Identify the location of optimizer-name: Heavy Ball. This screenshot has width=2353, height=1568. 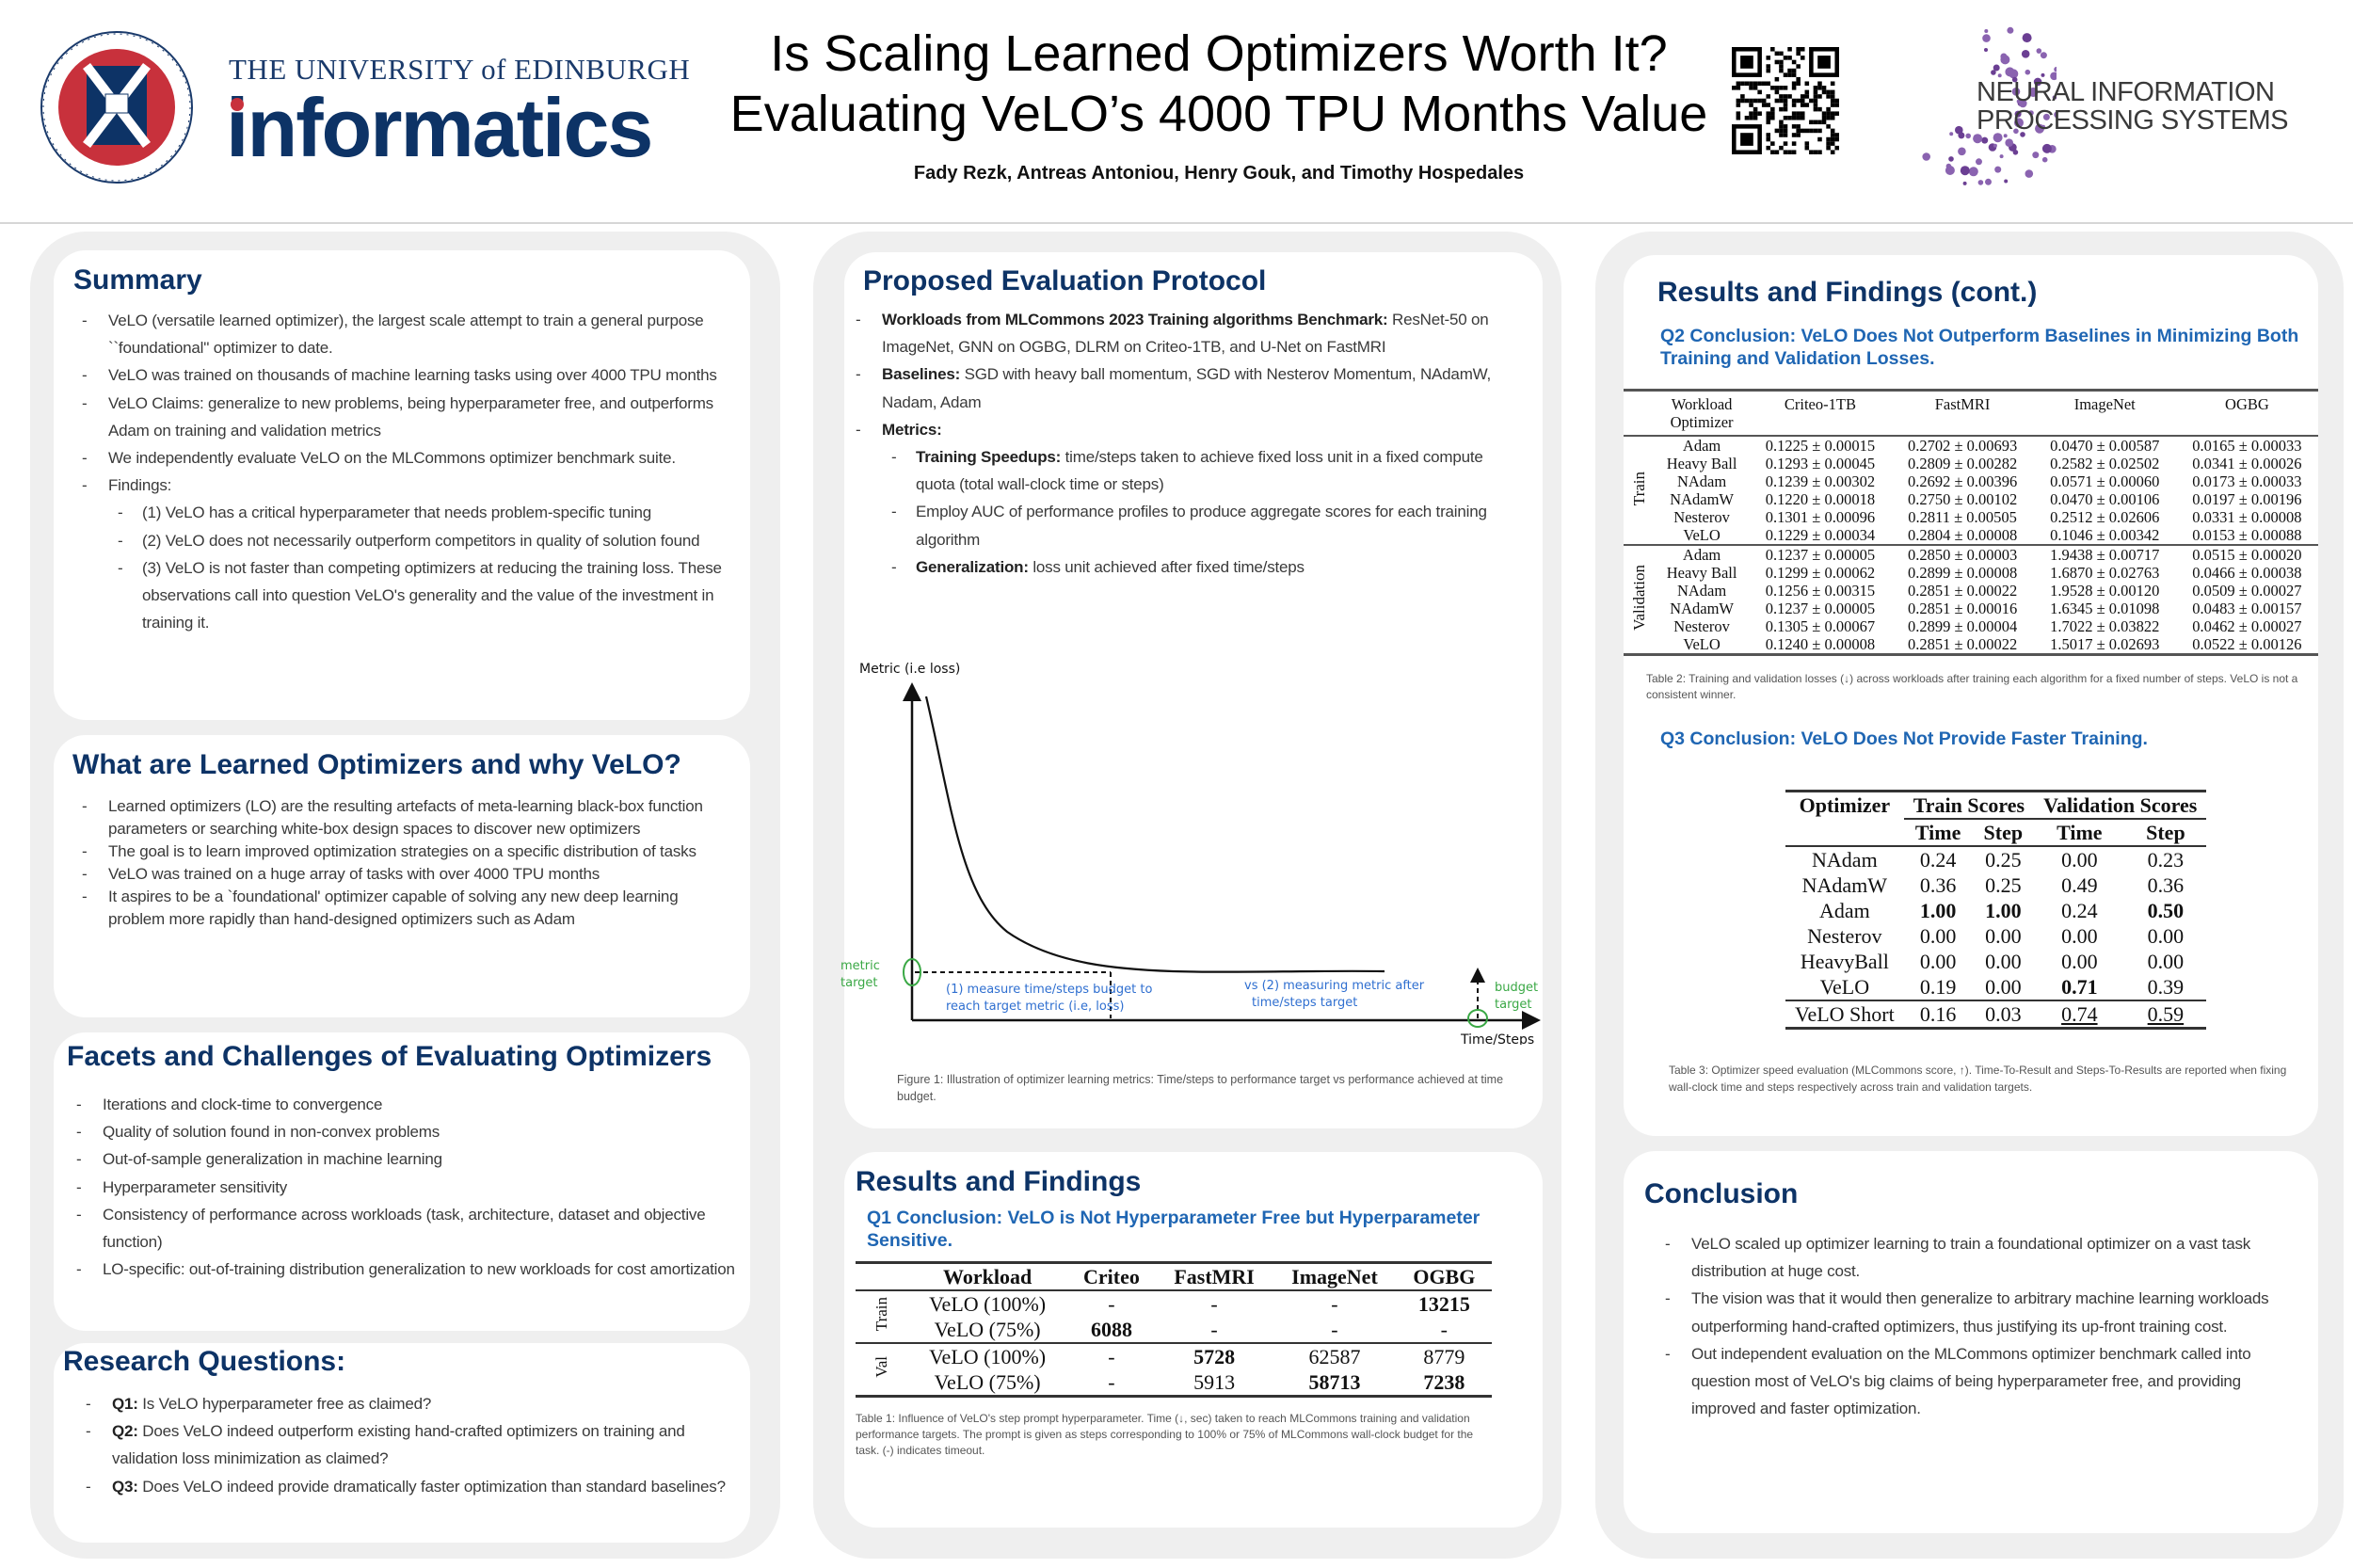
(1701, 463).